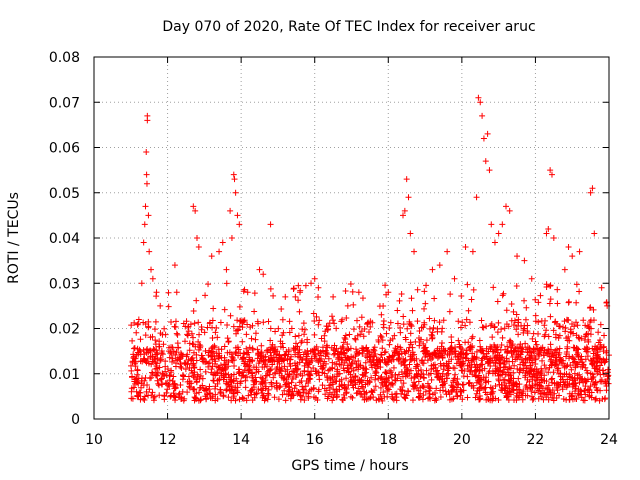 The image size is (640, 480). I want to click on y-tick-label: 0.08, so click(64, 58).